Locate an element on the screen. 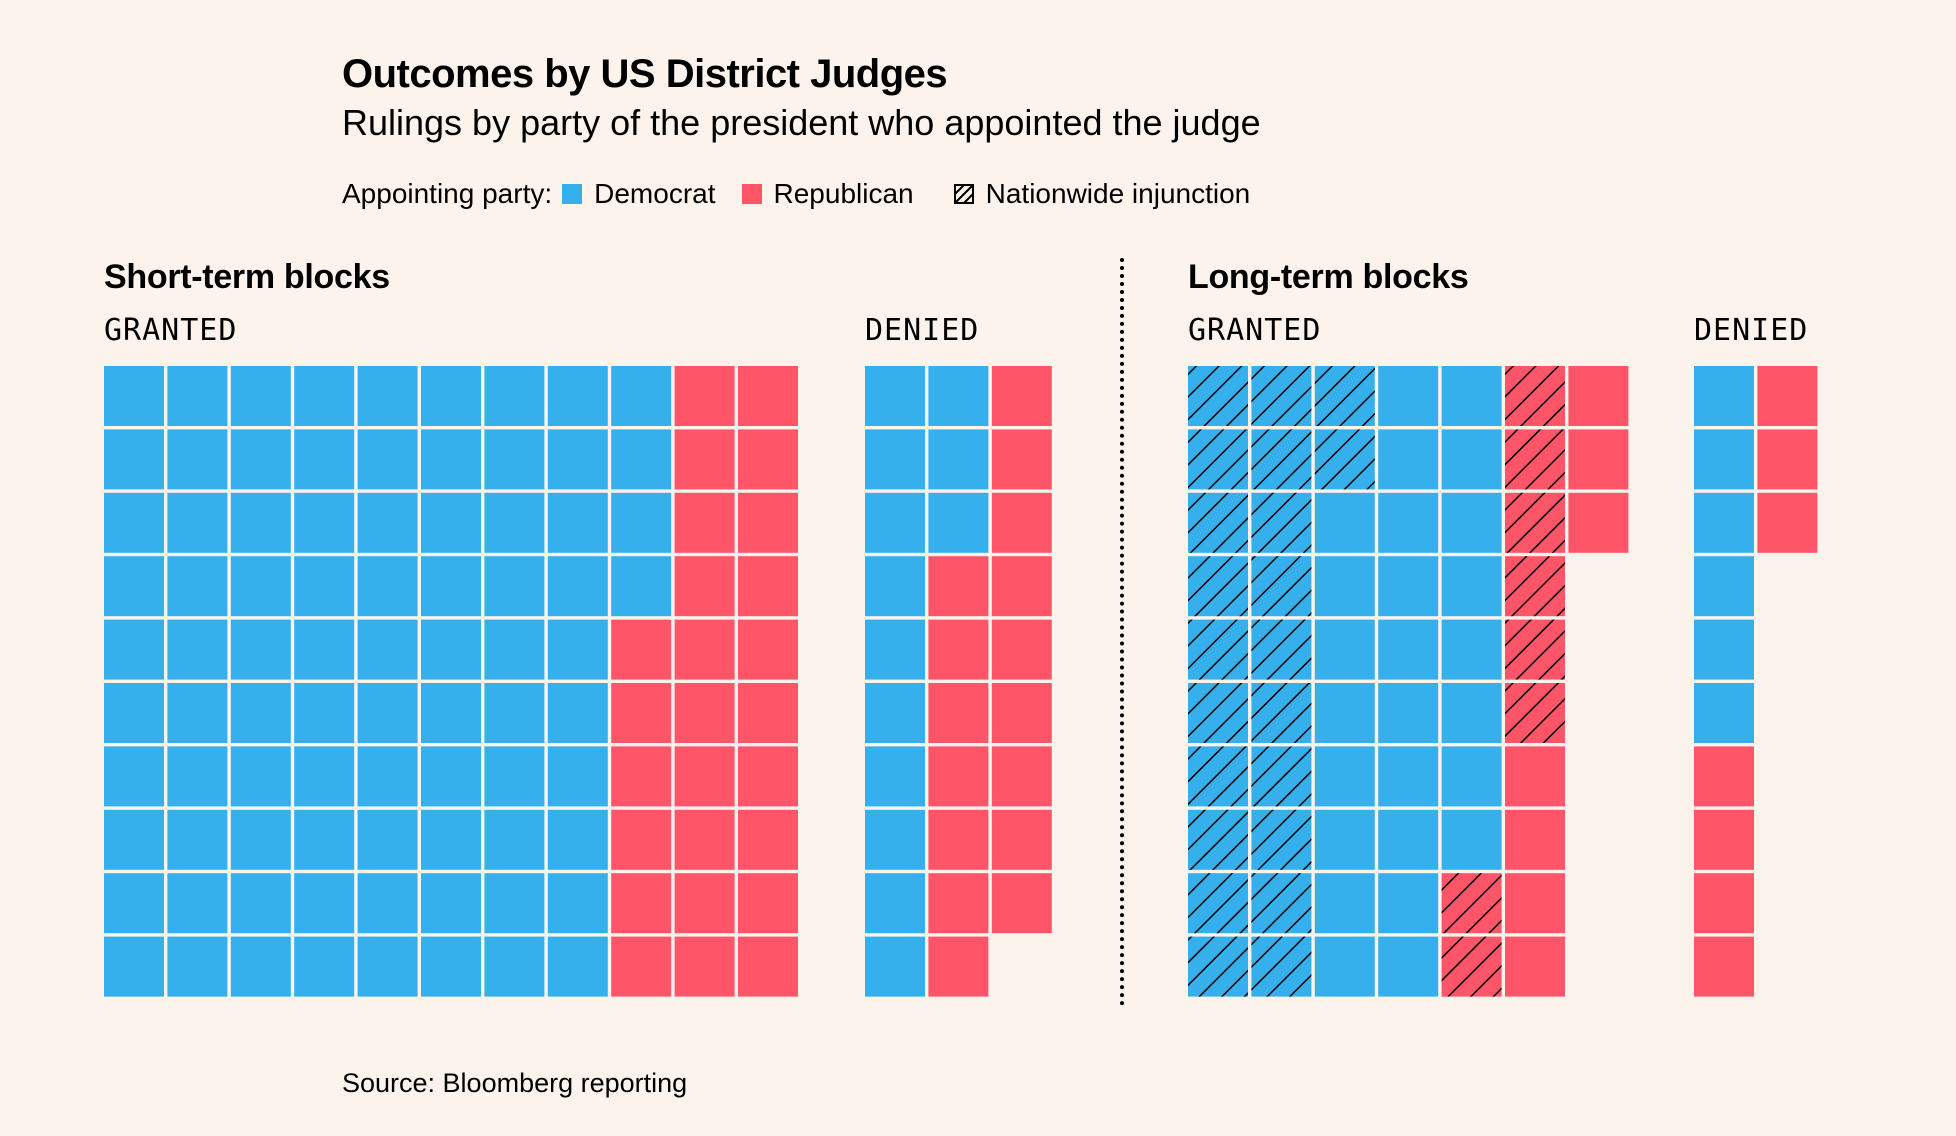 The width and height of the screenshot is (1956, 1136). group-label-long-denied: DENIED is located at coordinates (1751, 330).